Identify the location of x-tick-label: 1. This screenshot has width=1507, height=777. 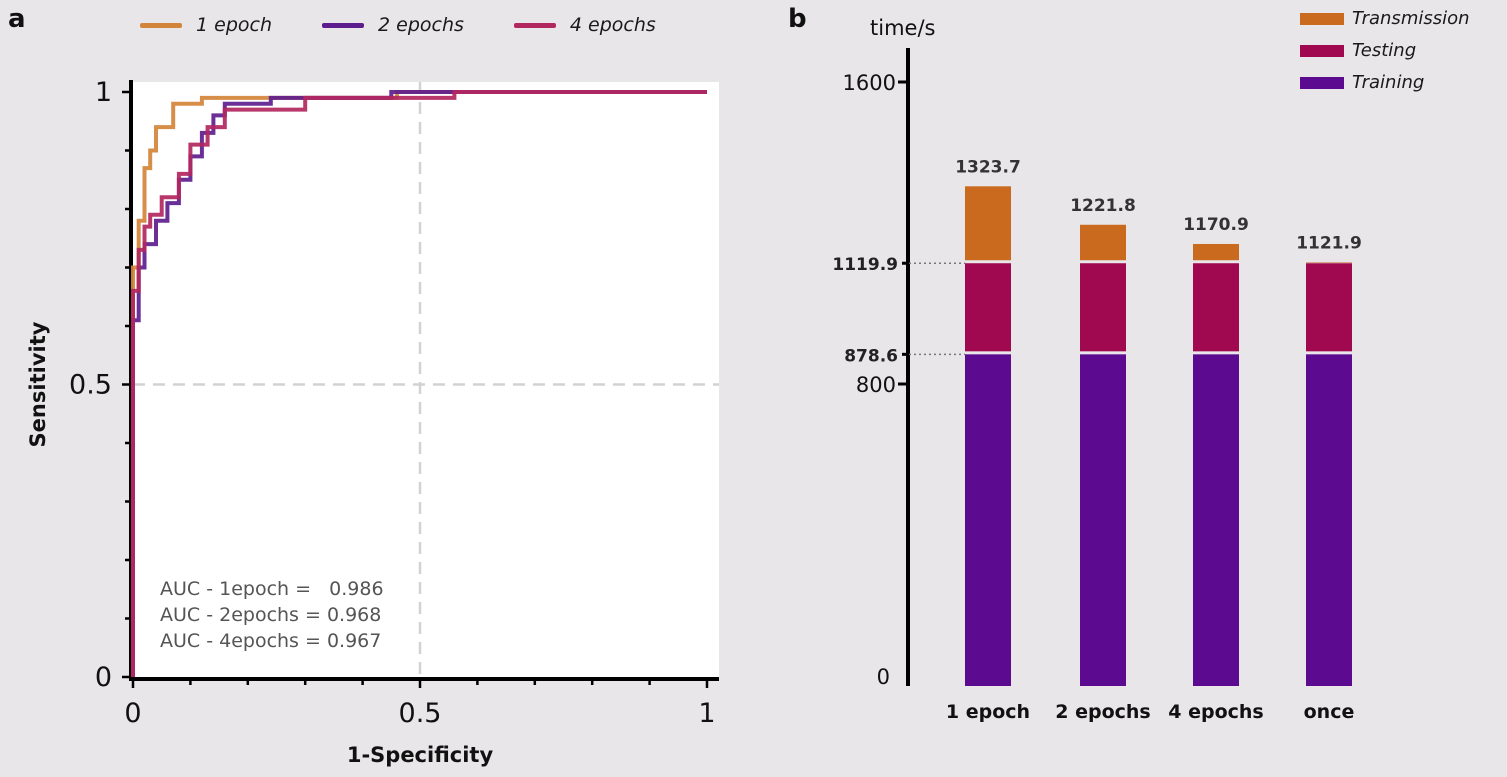
(706, 713).